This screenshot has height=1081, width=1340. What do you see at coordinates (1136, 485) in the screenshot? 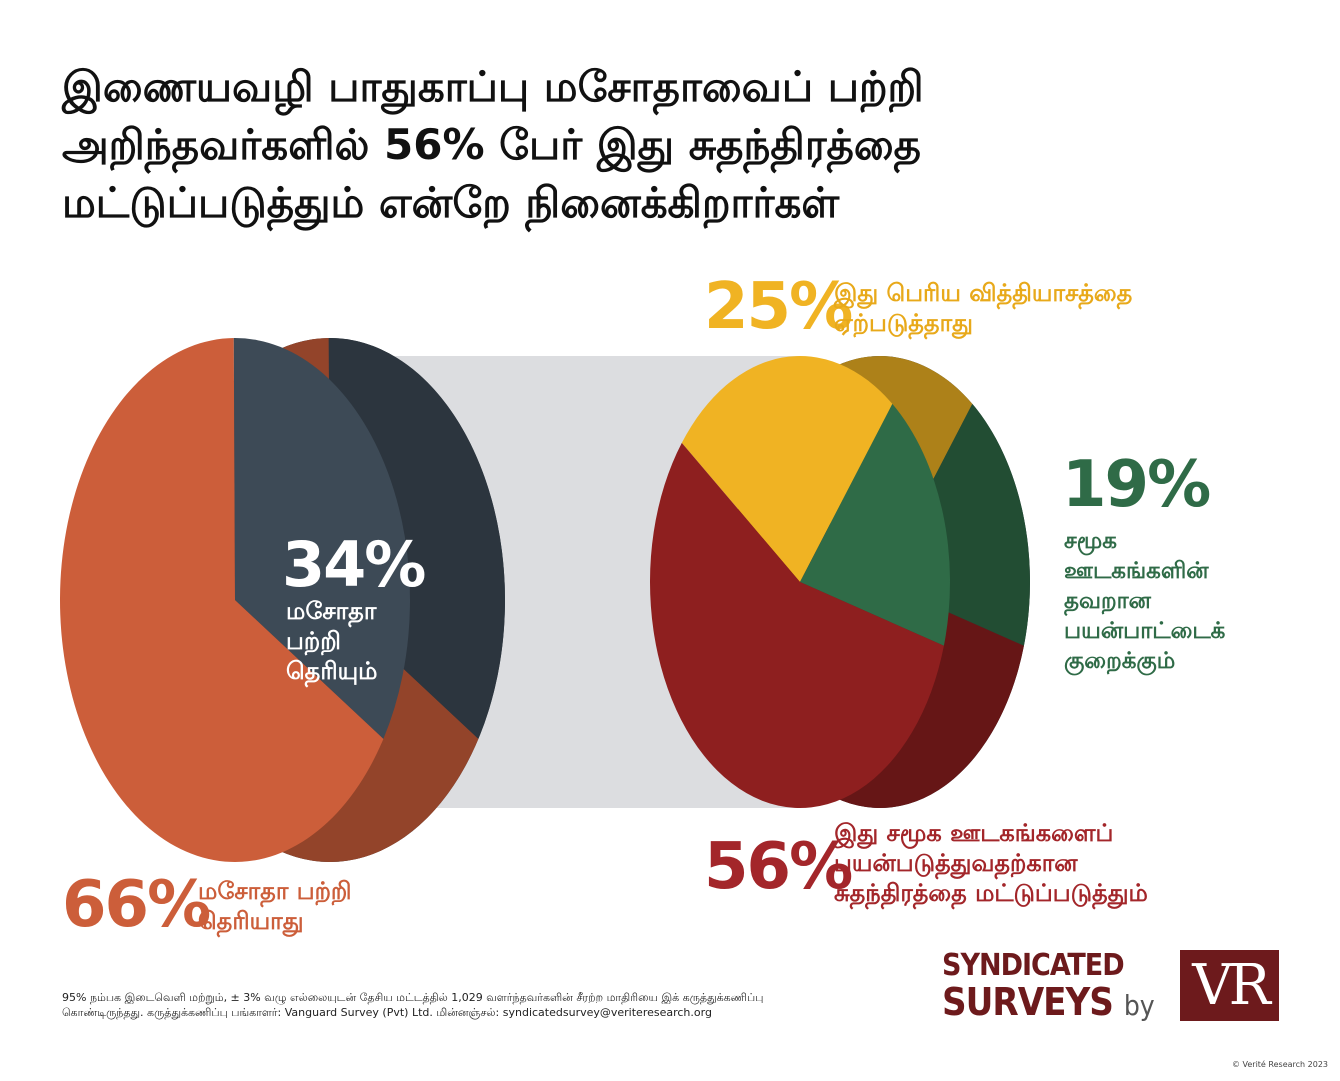
I see `slice-label-reduce-misuse-percent: 19%` at bounding box center [1136, 485].